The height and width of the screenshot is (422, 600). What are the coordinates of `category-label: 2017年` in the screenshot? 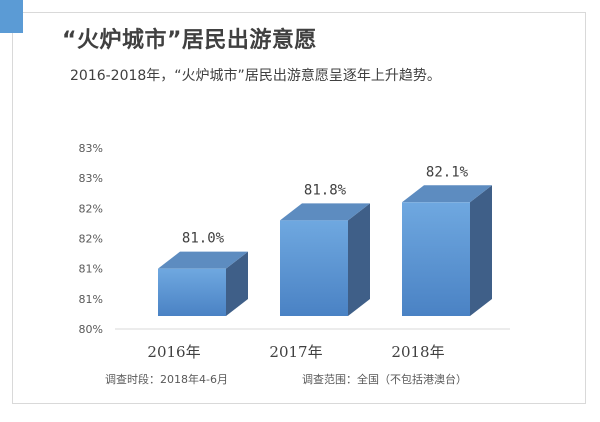 It's located at (295, 352).